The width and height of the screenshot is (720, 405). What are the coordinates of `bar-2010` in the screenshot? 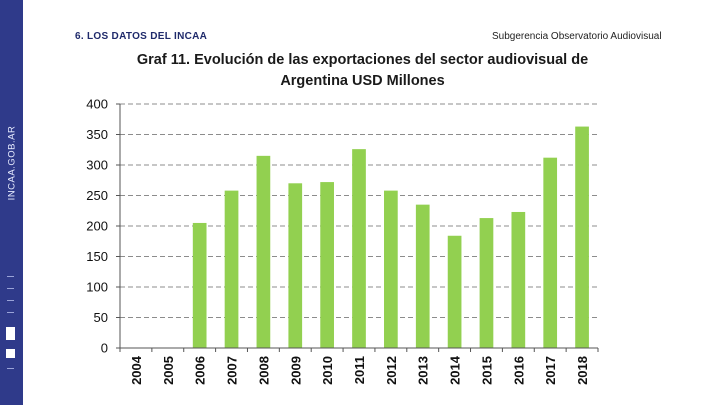 It's located at (327, 265).